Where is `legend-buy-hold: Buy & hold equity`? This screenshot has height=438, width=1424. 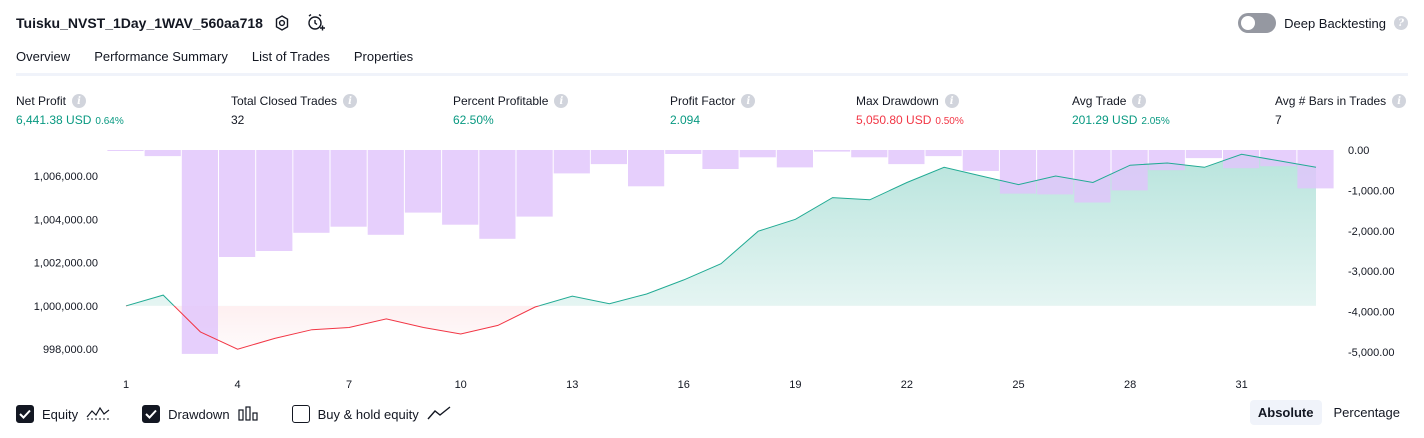
legend-buy-hold: Buy & hold equity is located at coordinates (371, 414).